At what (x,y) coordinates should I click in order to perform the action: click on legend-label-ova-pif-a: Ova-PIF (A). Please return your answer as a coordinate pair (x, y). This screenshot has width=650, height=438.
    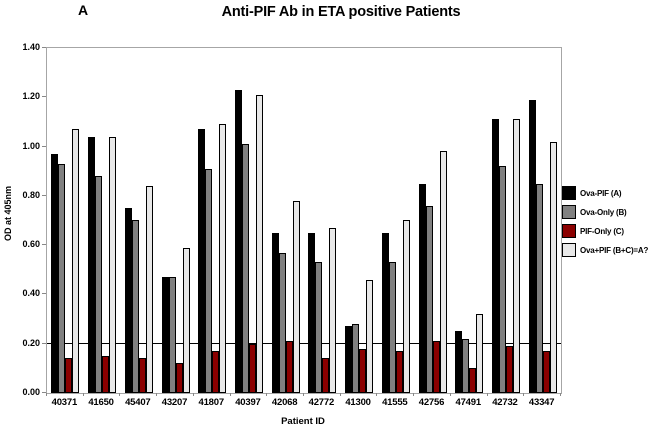
    Looking at the image, I should click on (601, 193).